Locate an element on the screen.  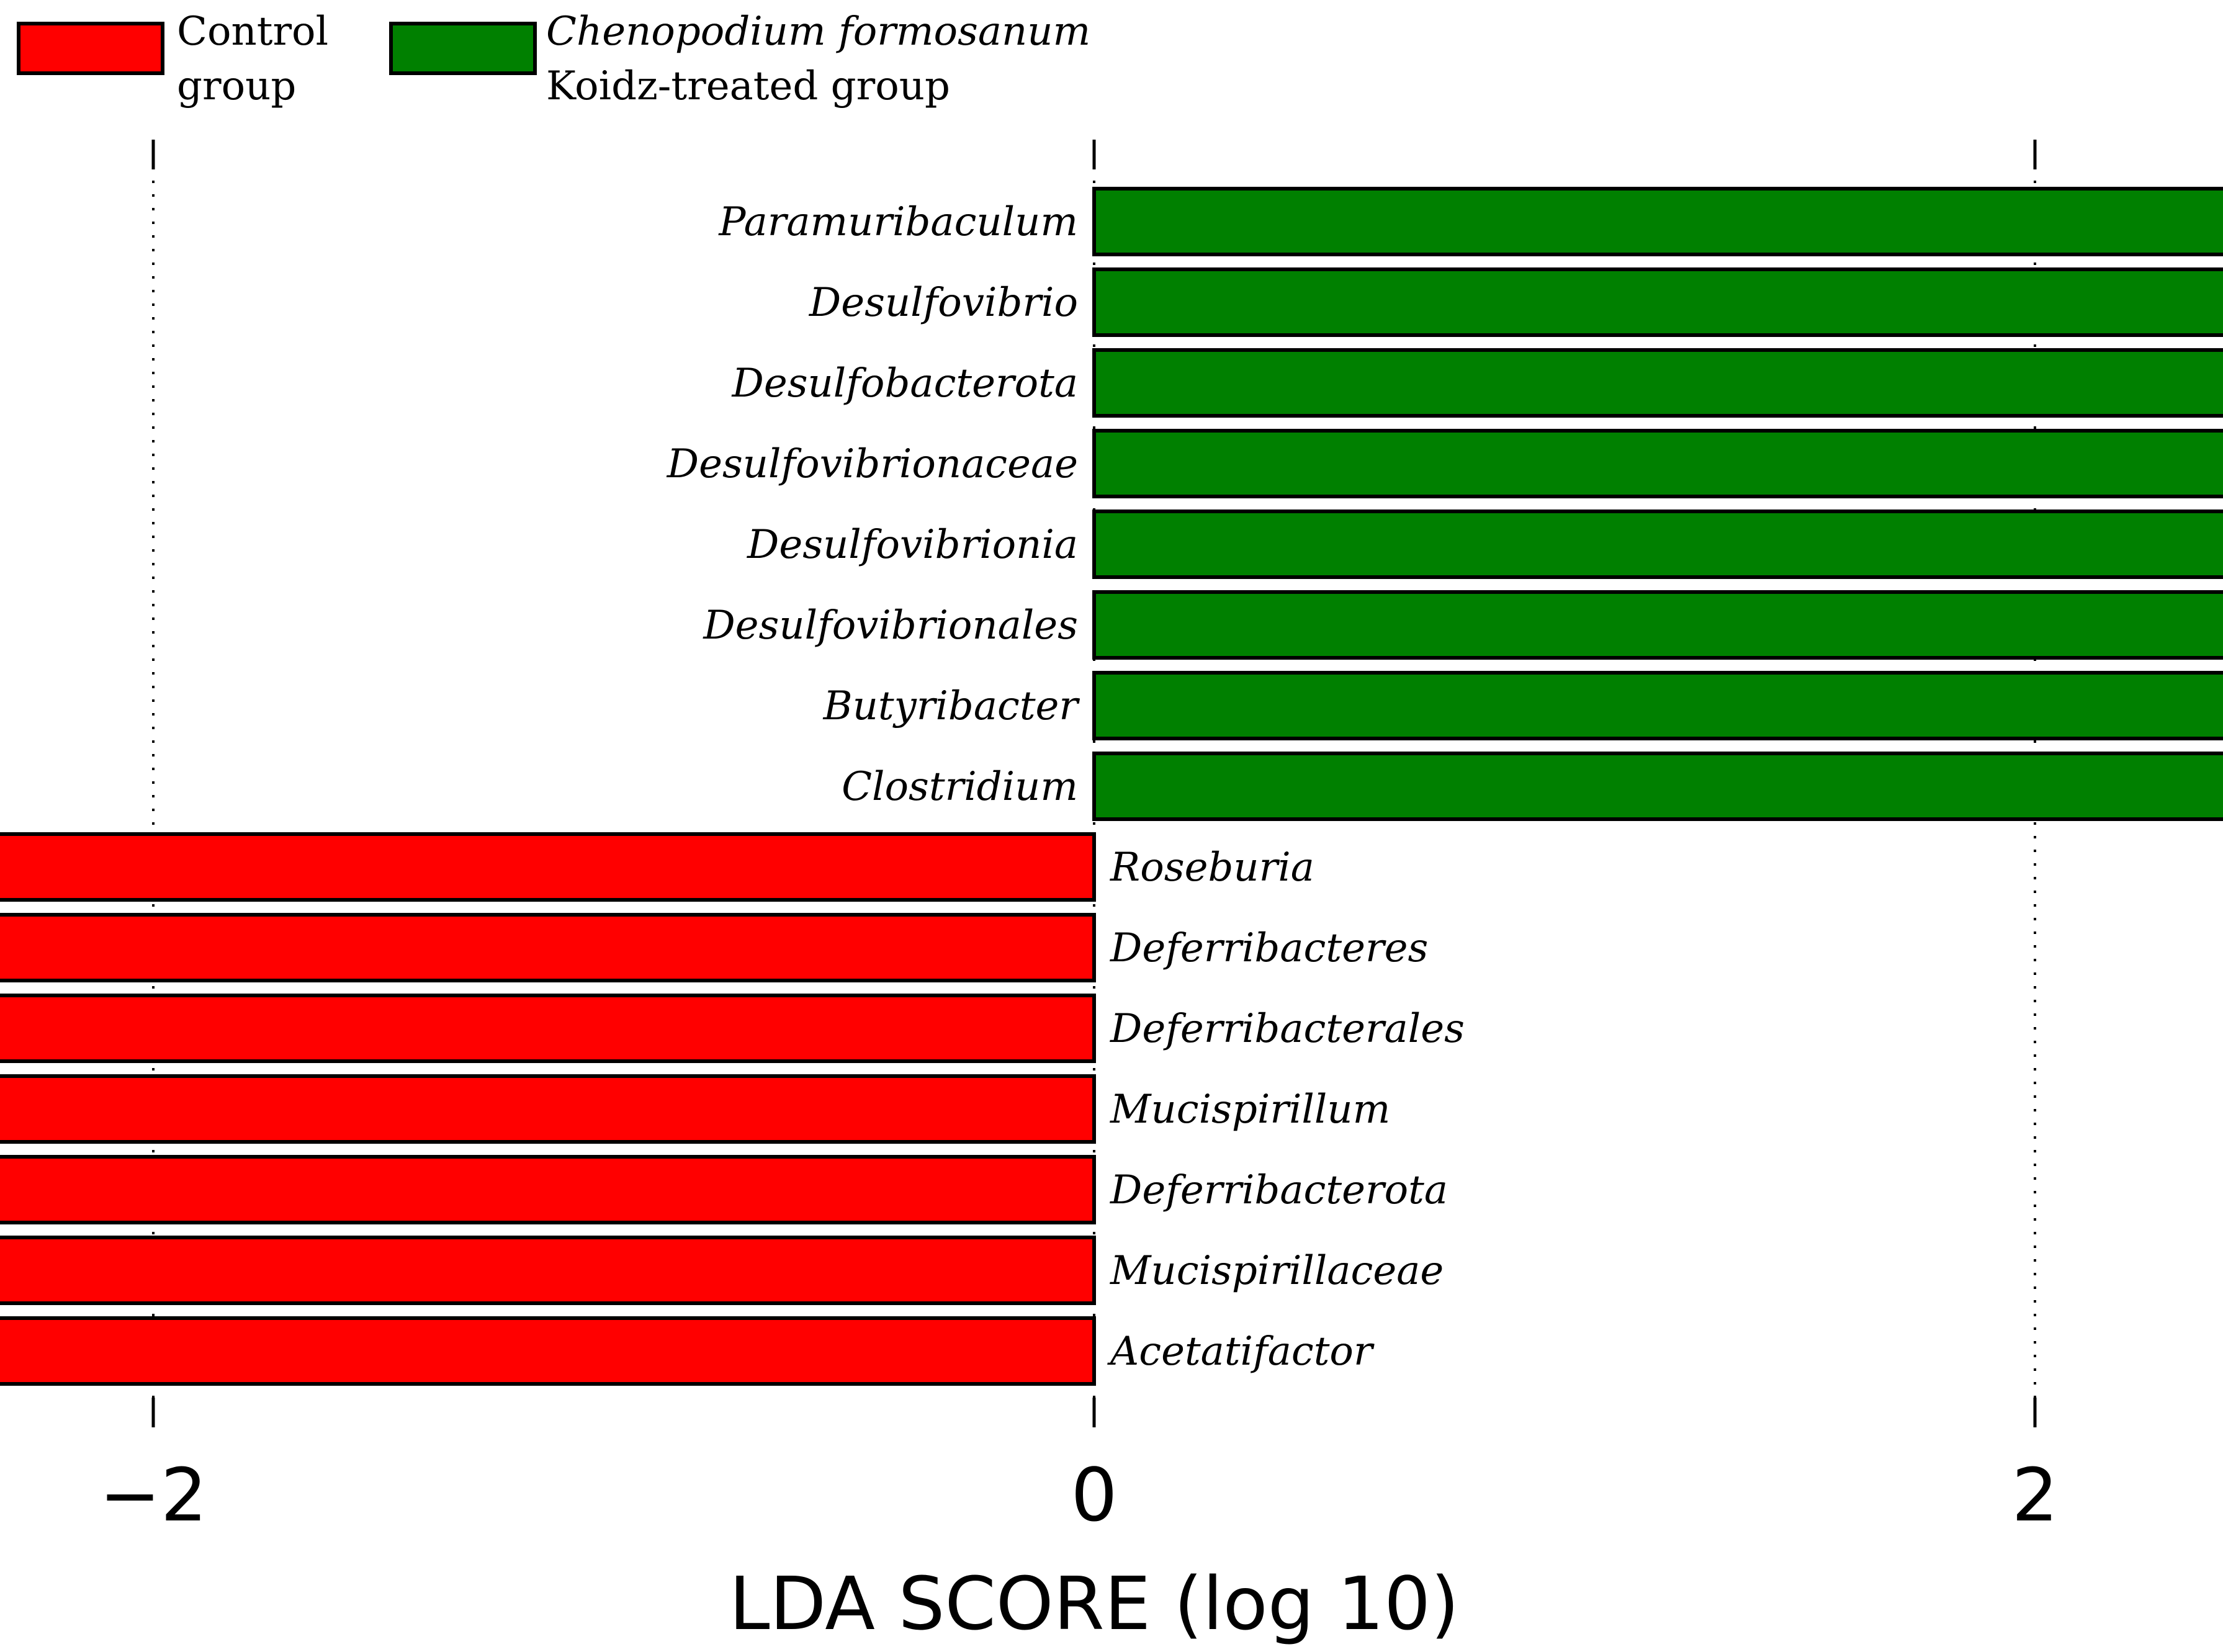
bar-label-desulfovibrionia: Desulfovibrionia is located at coordinates (912, 545).